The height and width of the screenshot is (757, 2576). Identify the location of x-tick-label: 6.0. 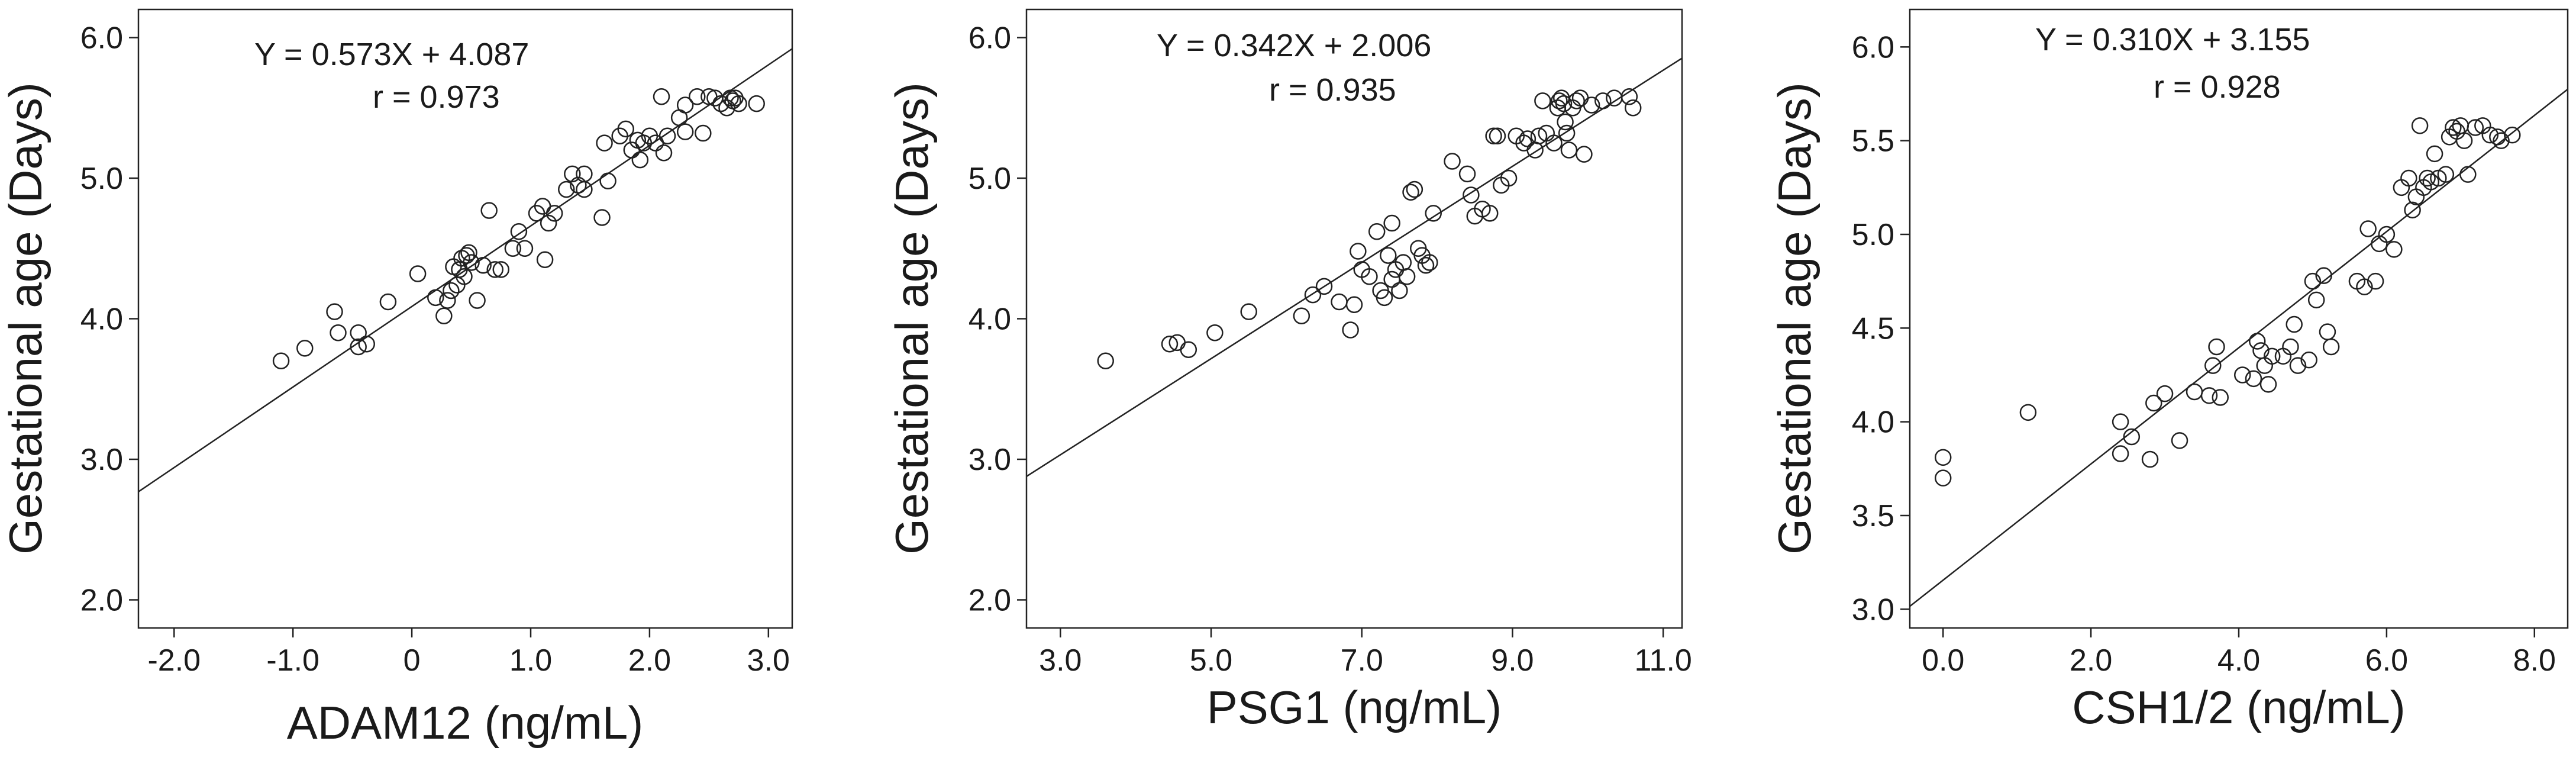
(2386, 661).